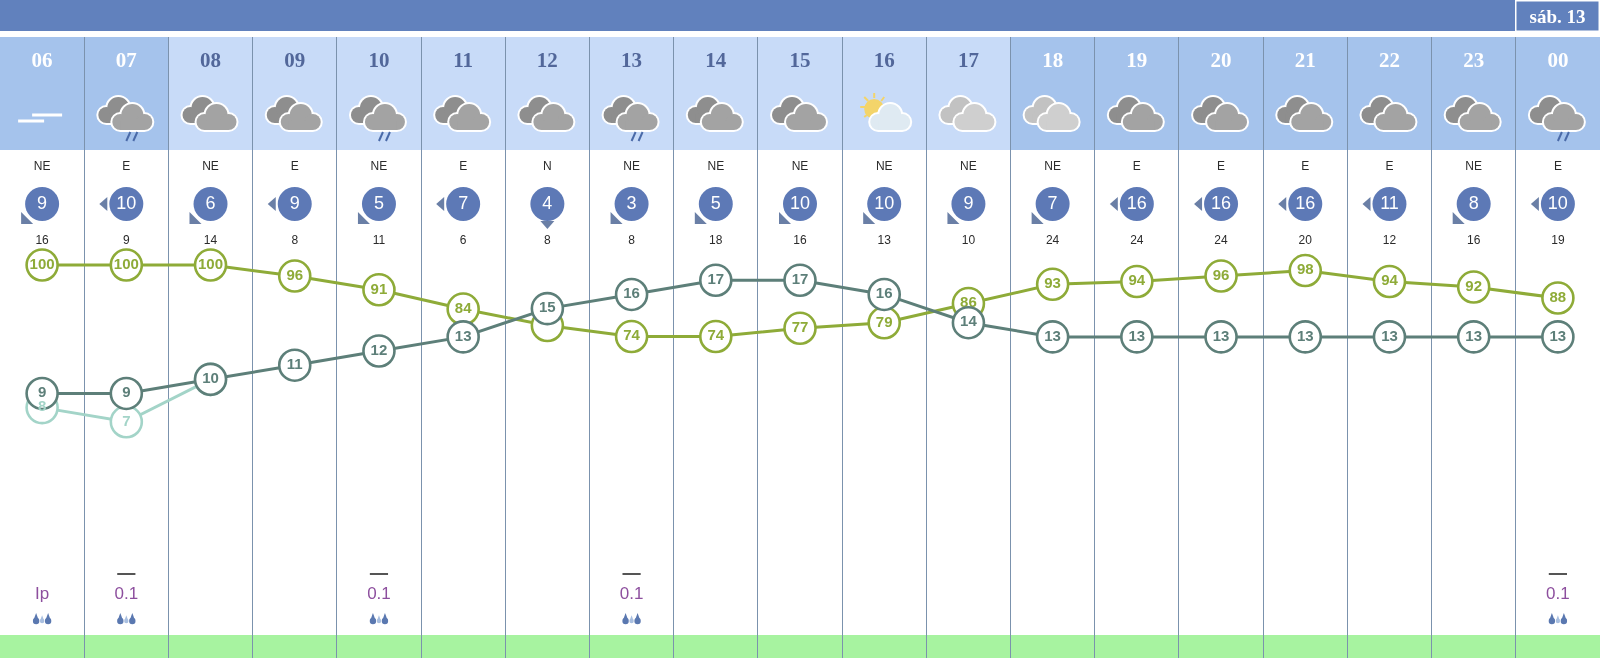 Image resolution: width=1600 pixels, height=658 pixels. What do you see at coordinates (547, 59) in the screenshot?
I see `x-tick-label: 12` at bounding box center [547, 59].